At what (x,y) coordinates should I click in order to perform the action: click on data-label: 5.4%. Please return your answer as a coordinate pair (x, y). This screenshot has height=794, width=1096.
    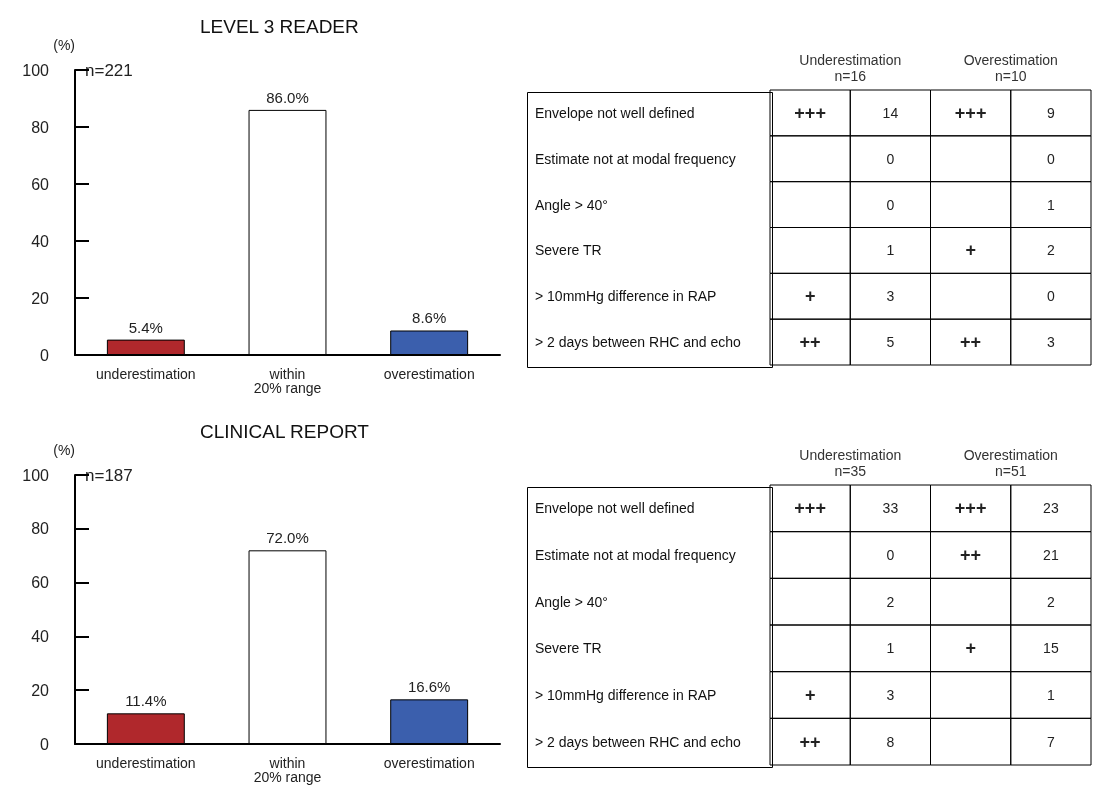
    Looking at the image, I should click on (145, 327).